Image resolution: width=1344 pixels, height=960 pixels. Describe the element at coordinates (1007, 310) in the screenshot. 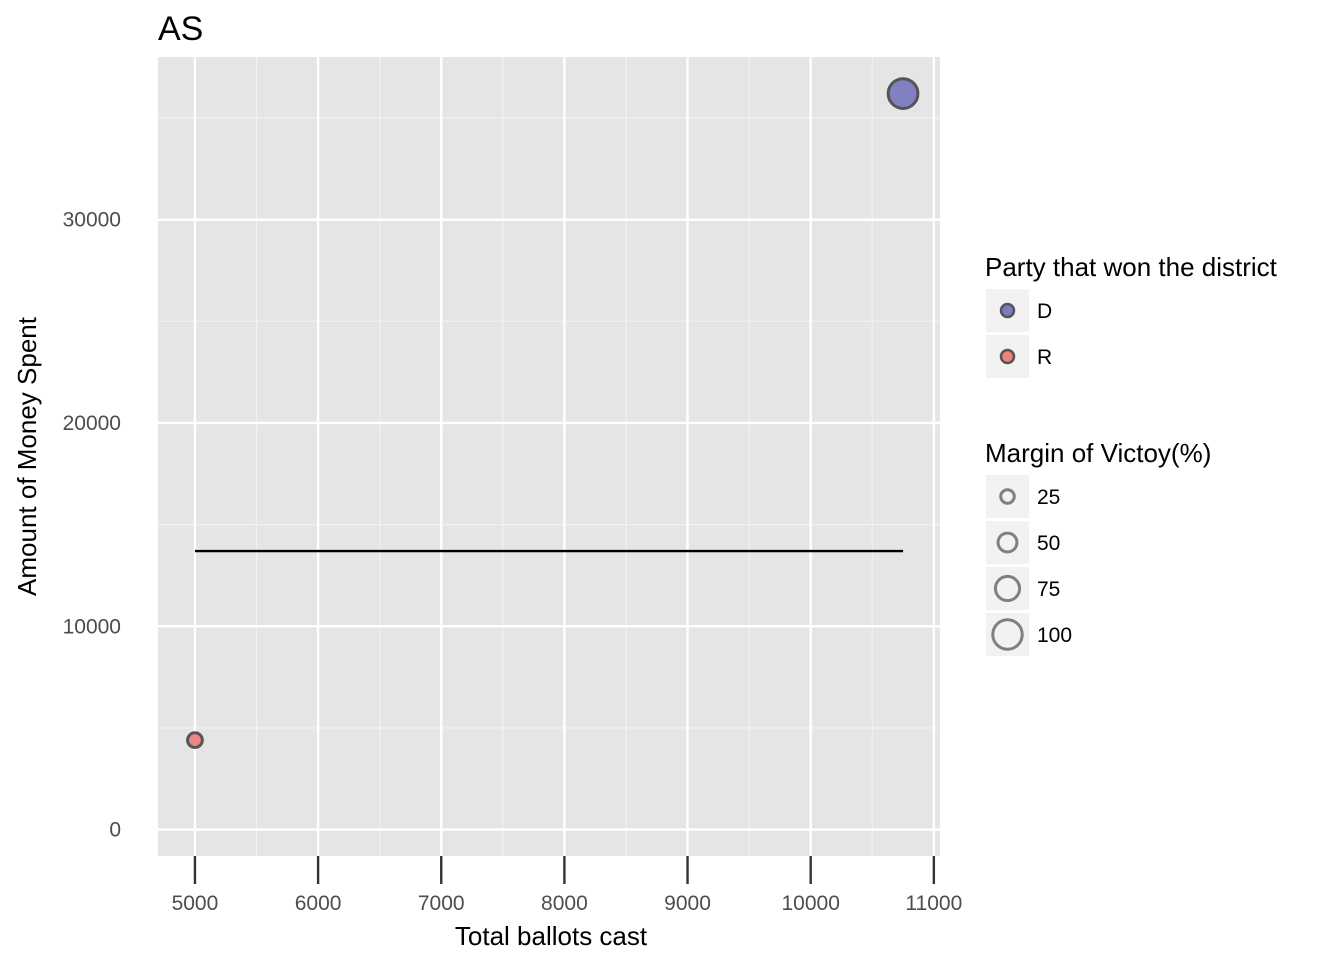

I see `legend-key-d` at that location.